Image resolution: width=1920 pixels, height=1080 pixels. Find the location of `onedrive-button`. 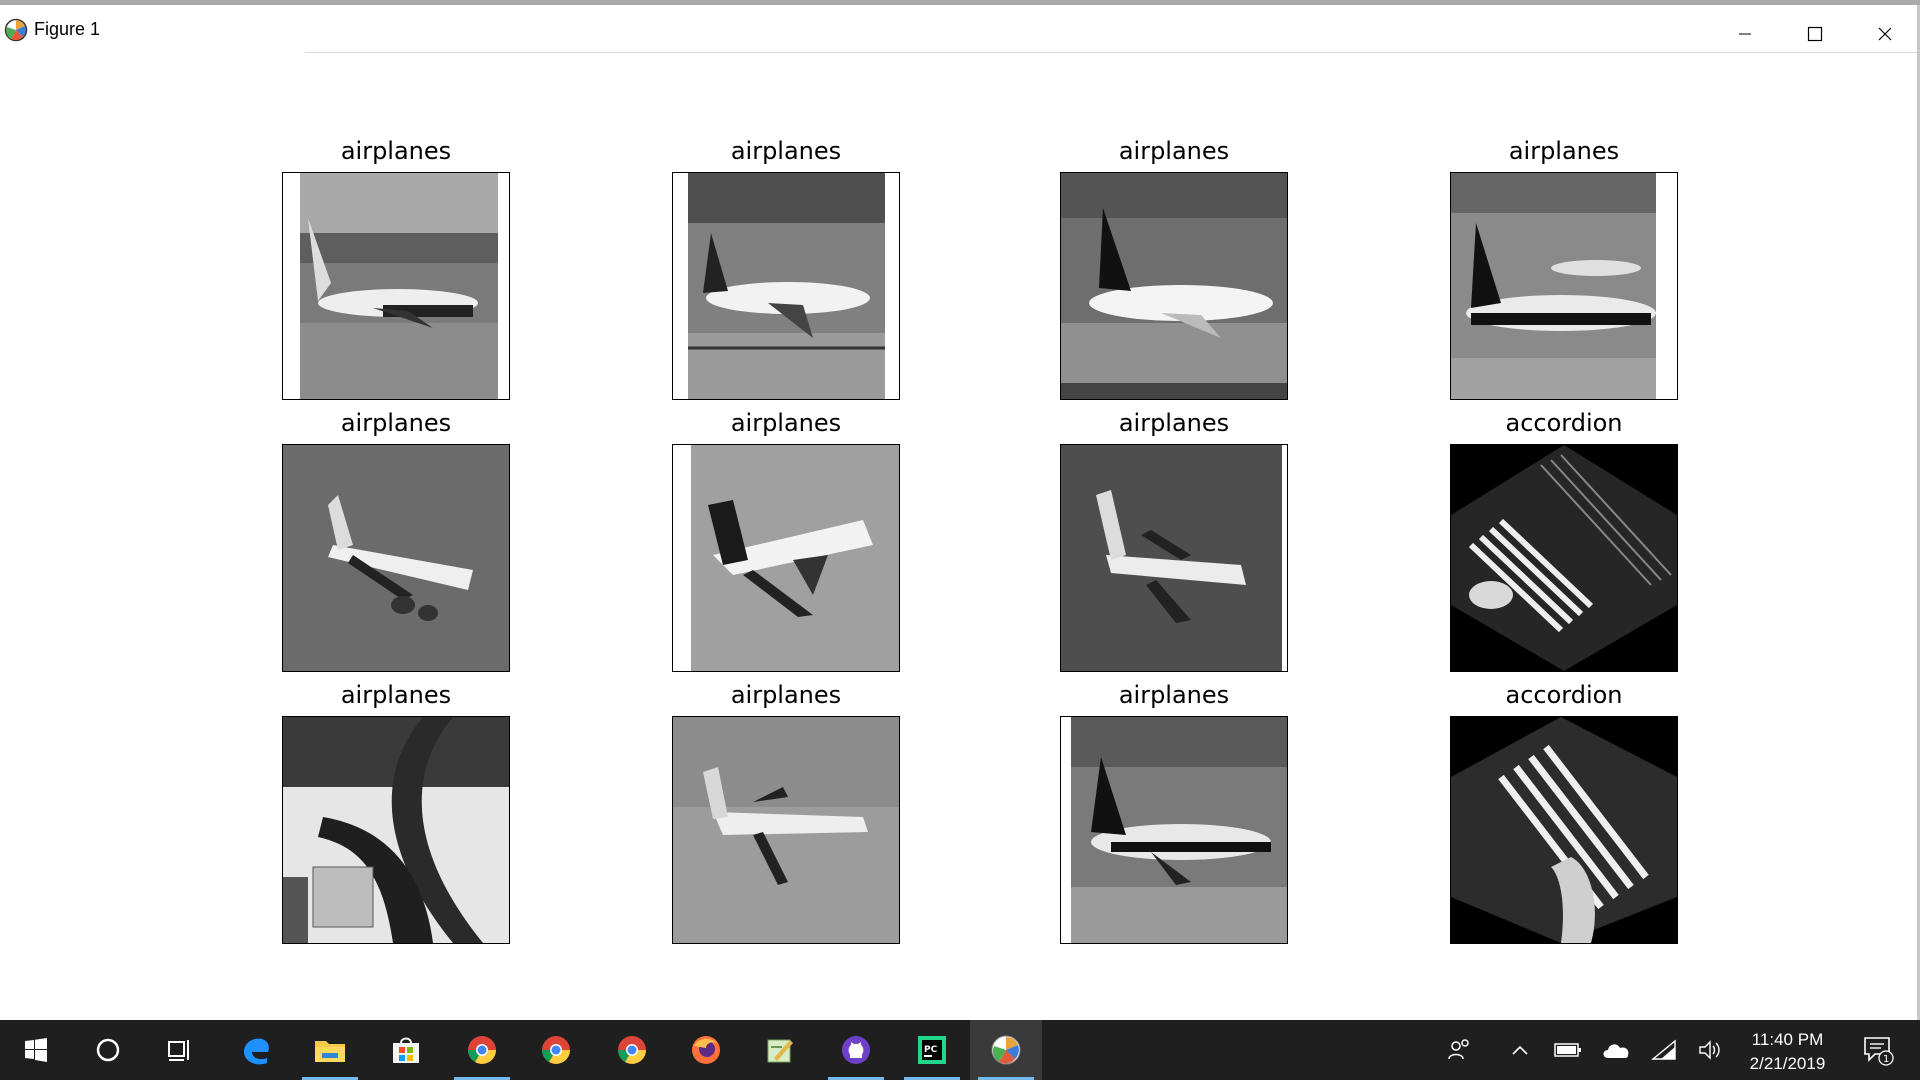

onedrive-button is located at coordinates (1616, 1050).